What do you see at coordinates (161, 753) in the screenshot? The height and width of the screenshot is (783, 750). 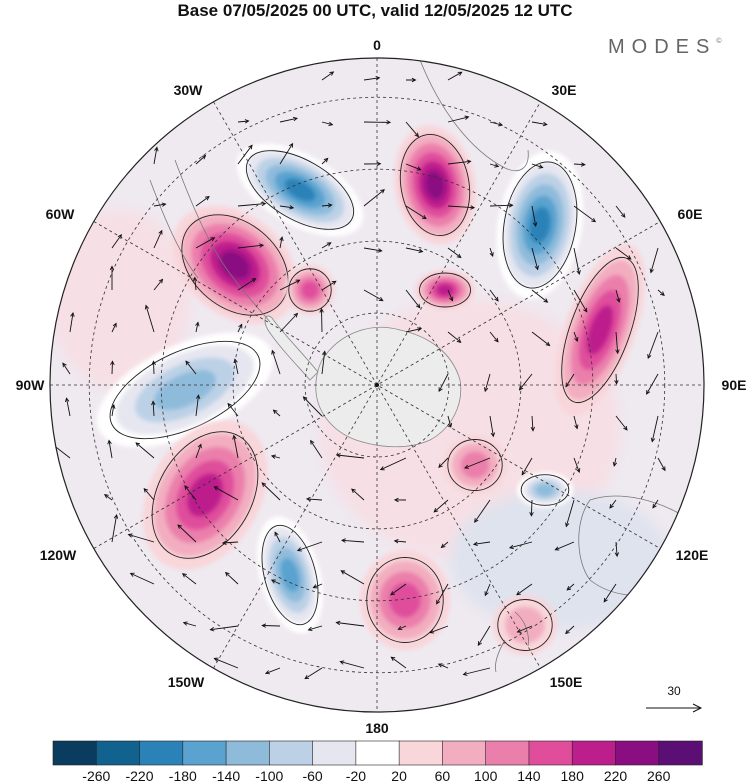 I see `colorbar-swatch` at bounding box center [161, 753].